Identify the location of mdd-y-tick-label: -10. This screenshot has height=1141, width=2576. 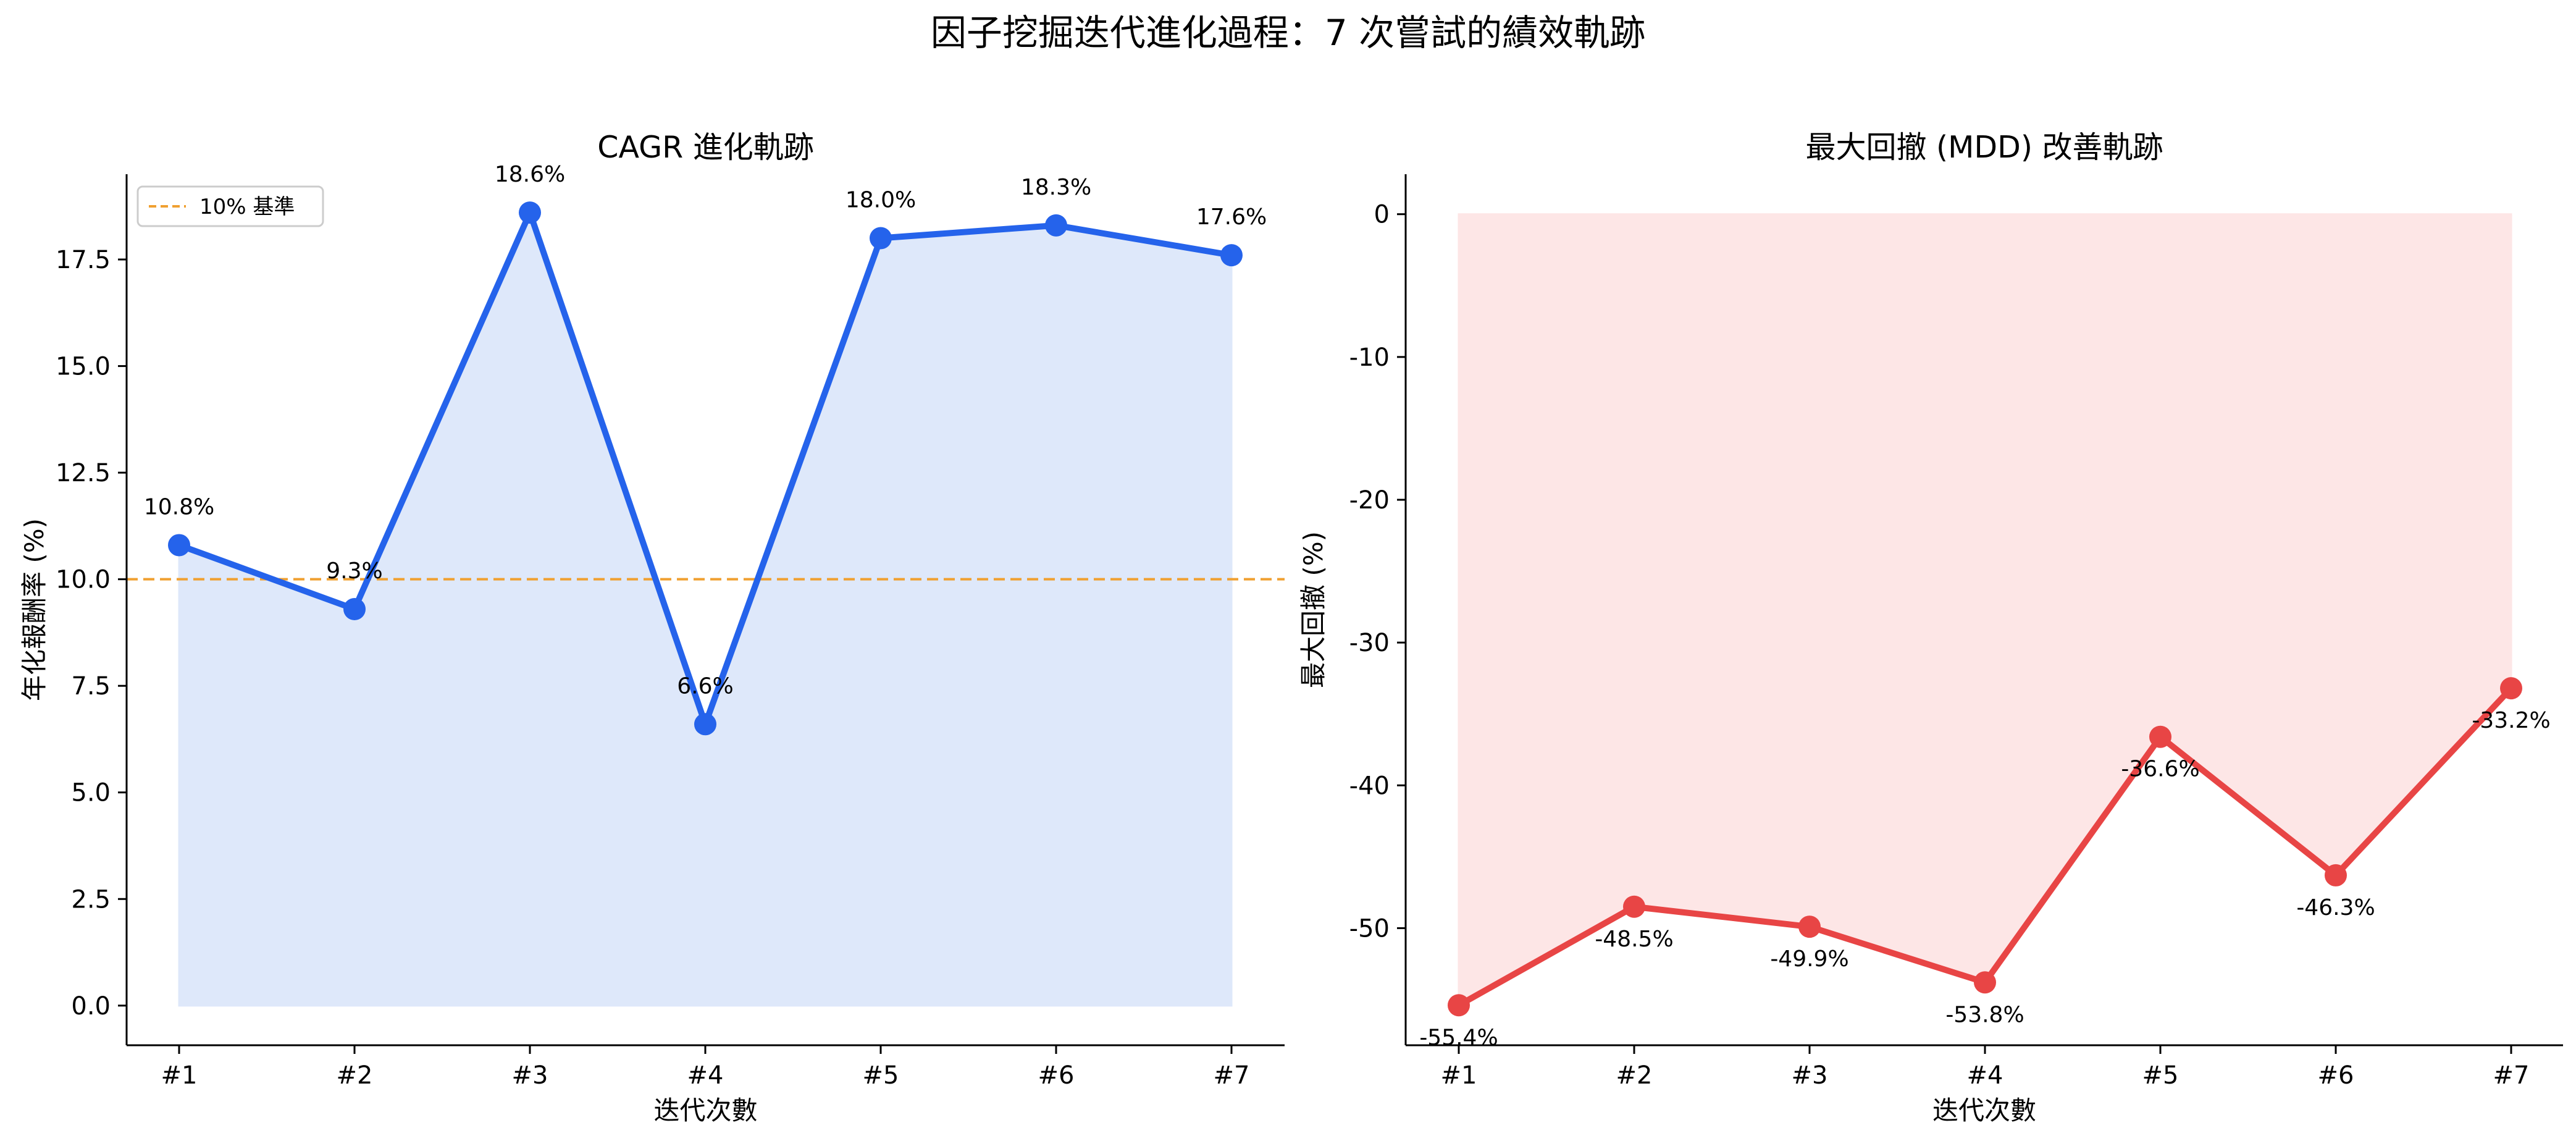
(1369, 357).